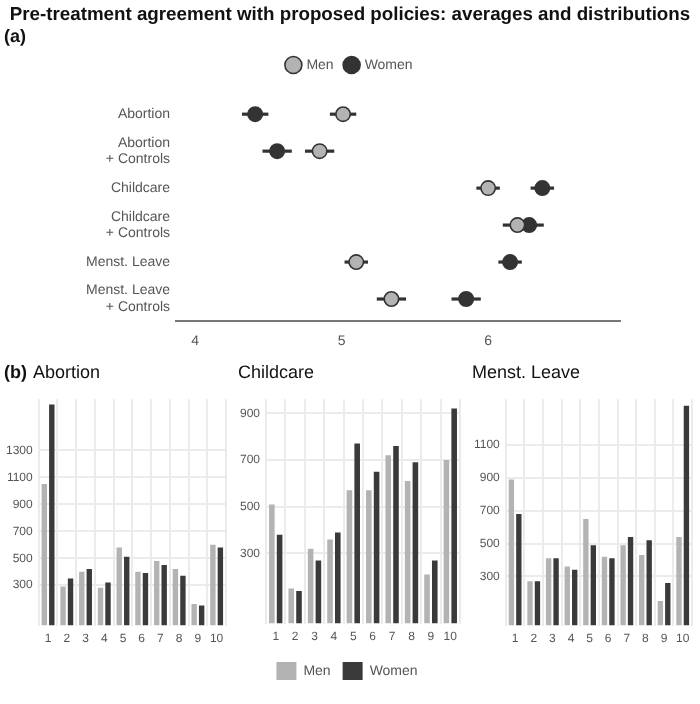 The image size is (700, 704). Describe the element at coordinates (15, 36) in the screenshot. I see `text: (a)` at that location.